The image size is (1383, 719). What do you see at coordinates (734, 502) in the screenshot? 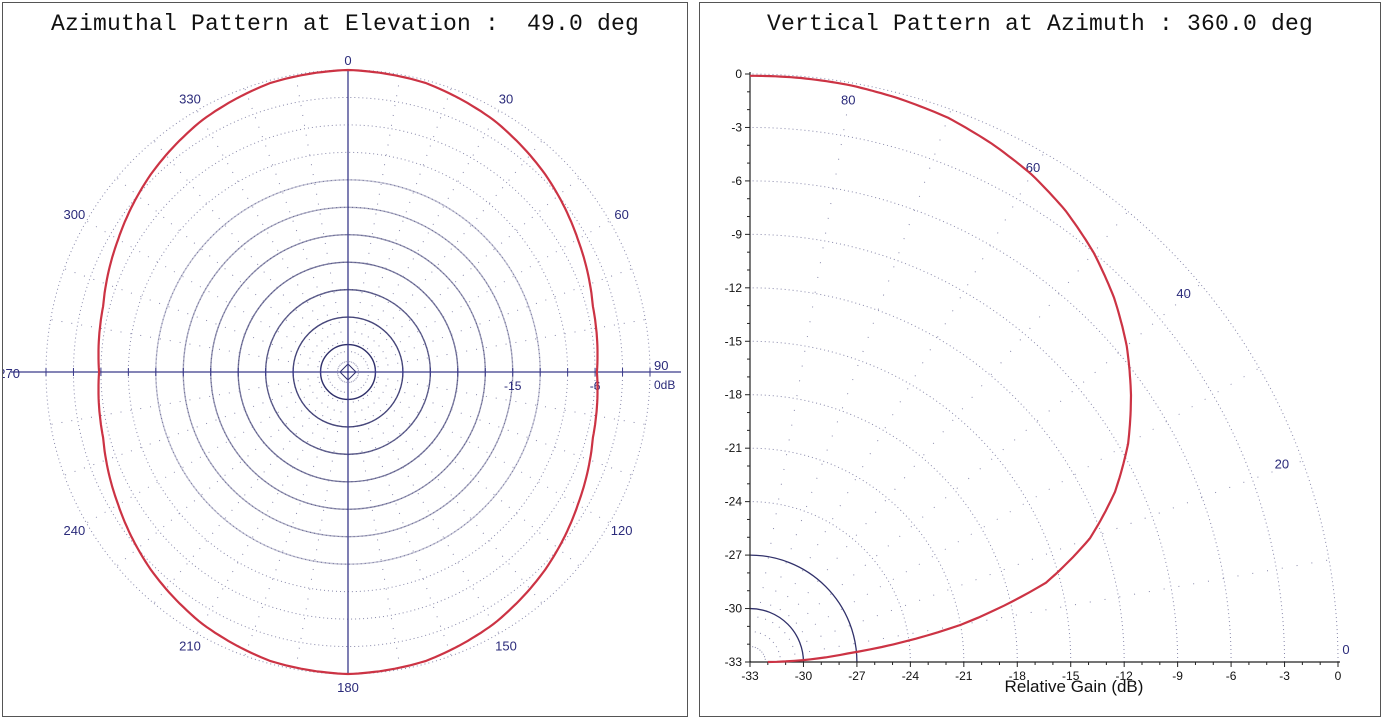
I see `y-tick-label: -24` at bounding box center [734, 502].